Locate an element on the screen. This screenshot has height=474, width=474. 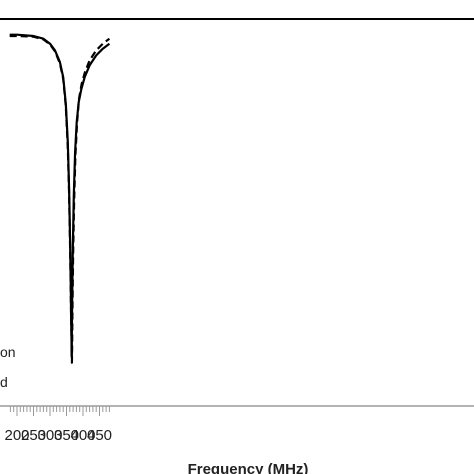
legend-entry-2-text: d is located at coordinates (4, 382).